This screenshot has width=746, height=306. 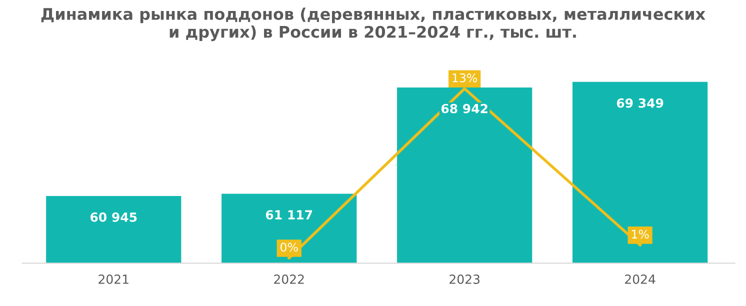 I want to click on data-label: 61 117, so click(x=289, y=215).